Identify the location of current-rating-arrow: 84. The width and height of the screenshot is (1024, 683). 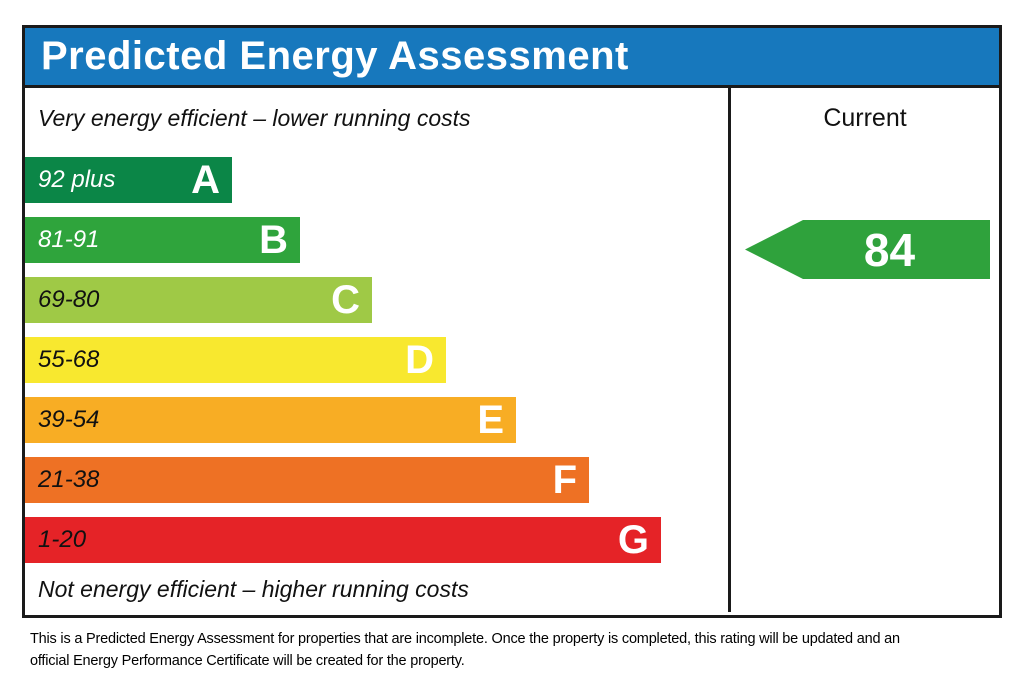
(867, 249).